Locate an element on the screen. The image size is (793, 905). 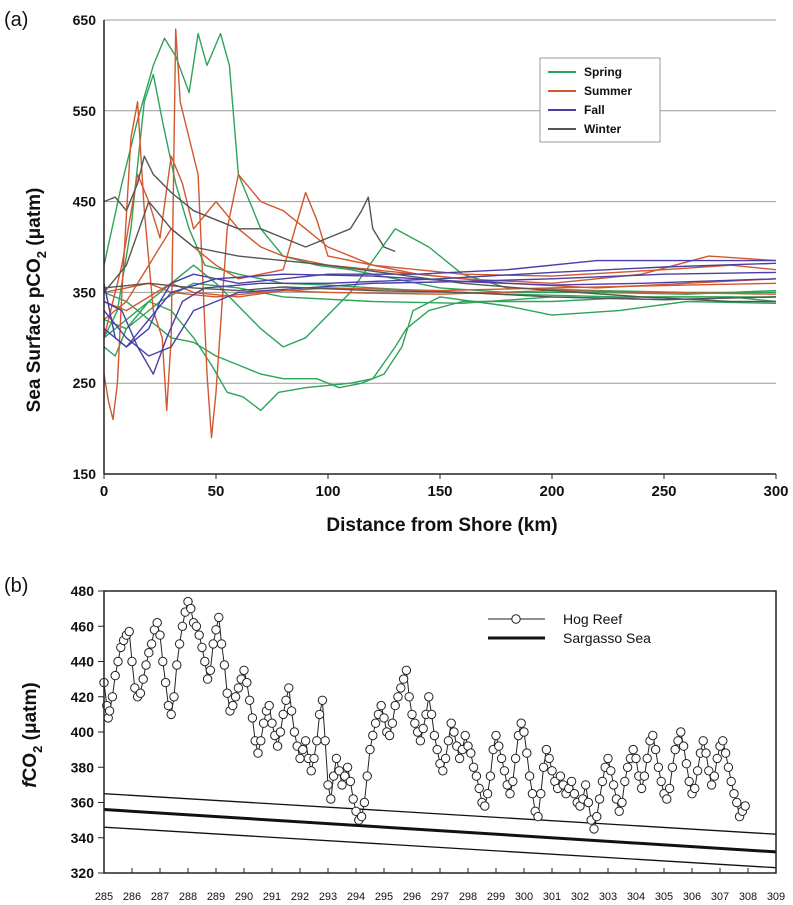
b-x-tick-label-11: 296 is located at coordinates (412, 897).